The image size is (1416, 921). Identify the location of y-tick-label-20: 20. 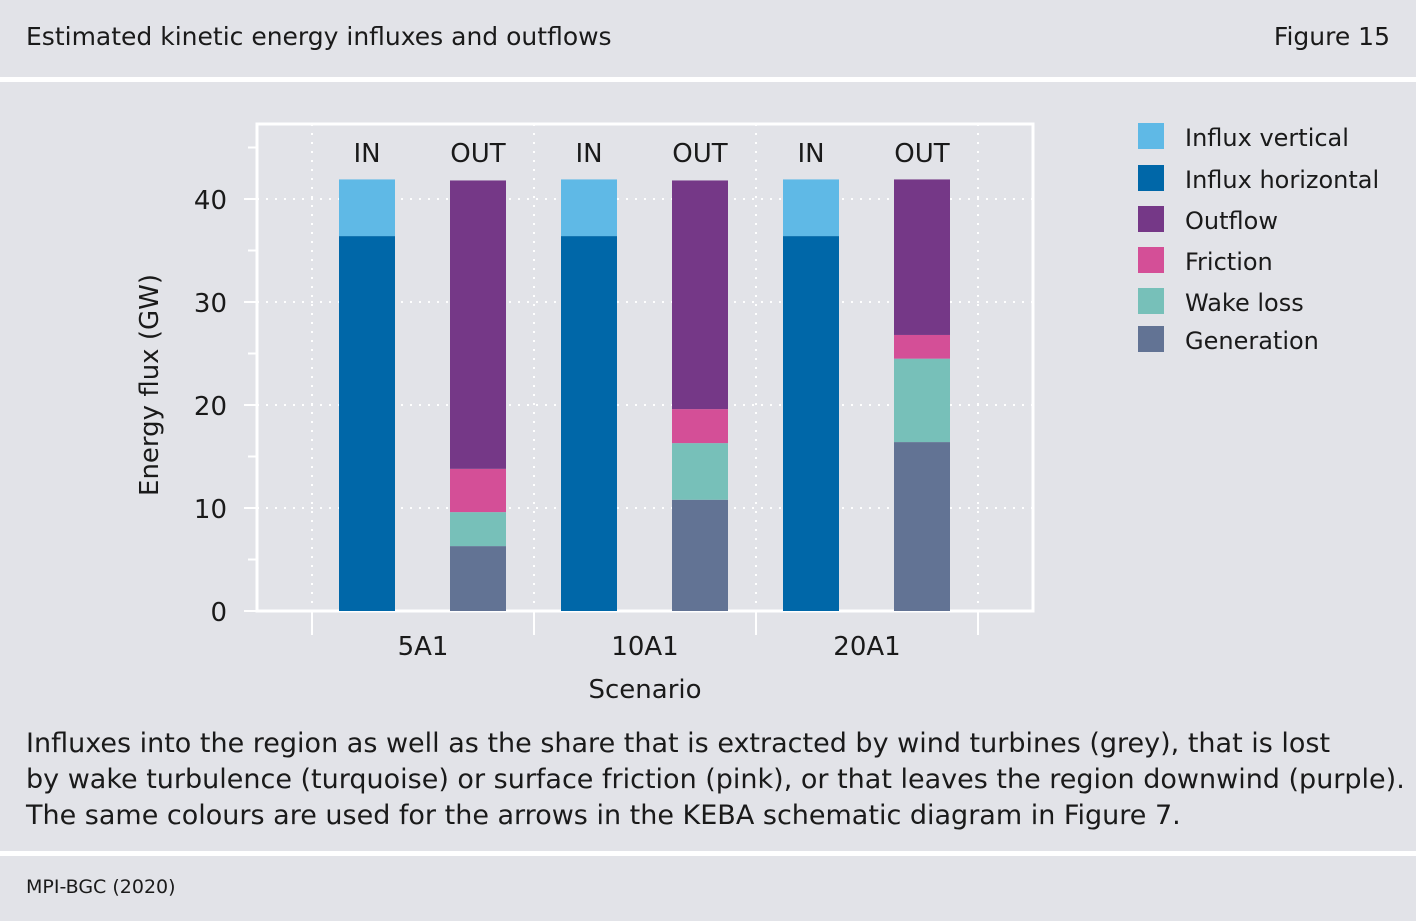
(210, 407).